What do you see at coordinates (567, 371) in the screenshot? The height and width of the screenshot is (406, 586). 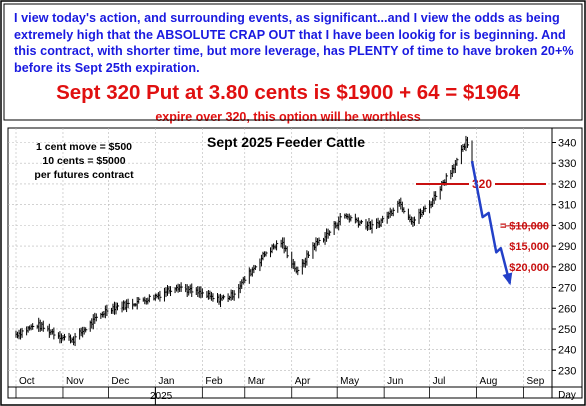 I see `y-tick-label: 230` at bounding box center [567, 371].